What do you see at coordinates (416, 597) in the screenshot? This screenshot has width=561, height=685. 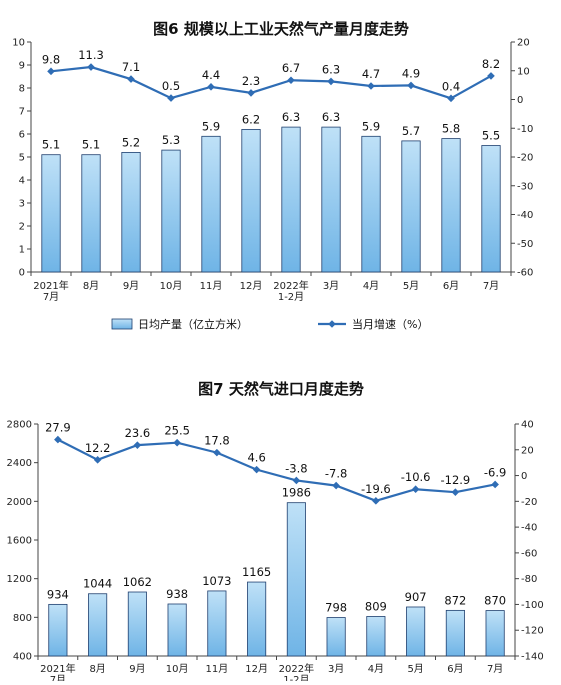 I see `bar-value-label: 907` at bounding box center [416, 597].